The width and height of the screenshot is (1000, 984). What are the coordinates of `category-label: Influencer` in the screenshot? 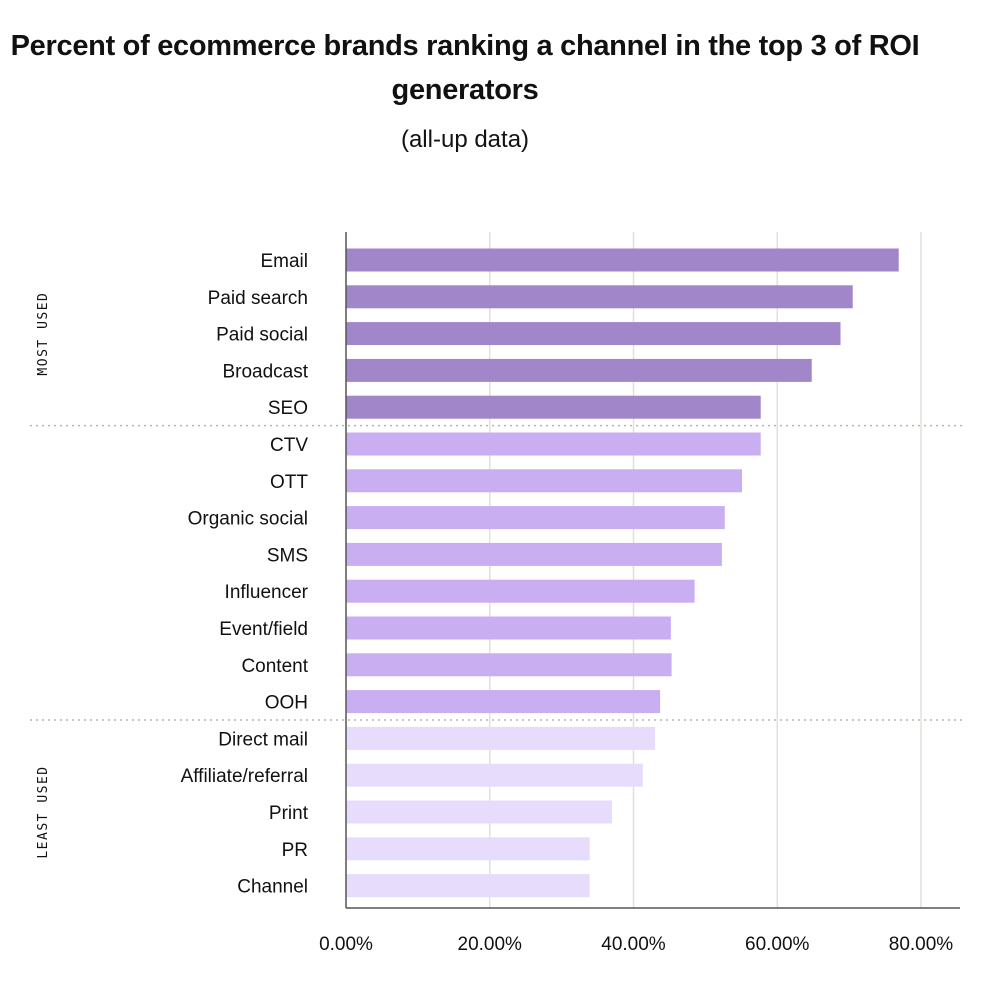 It's located at (267, 592).